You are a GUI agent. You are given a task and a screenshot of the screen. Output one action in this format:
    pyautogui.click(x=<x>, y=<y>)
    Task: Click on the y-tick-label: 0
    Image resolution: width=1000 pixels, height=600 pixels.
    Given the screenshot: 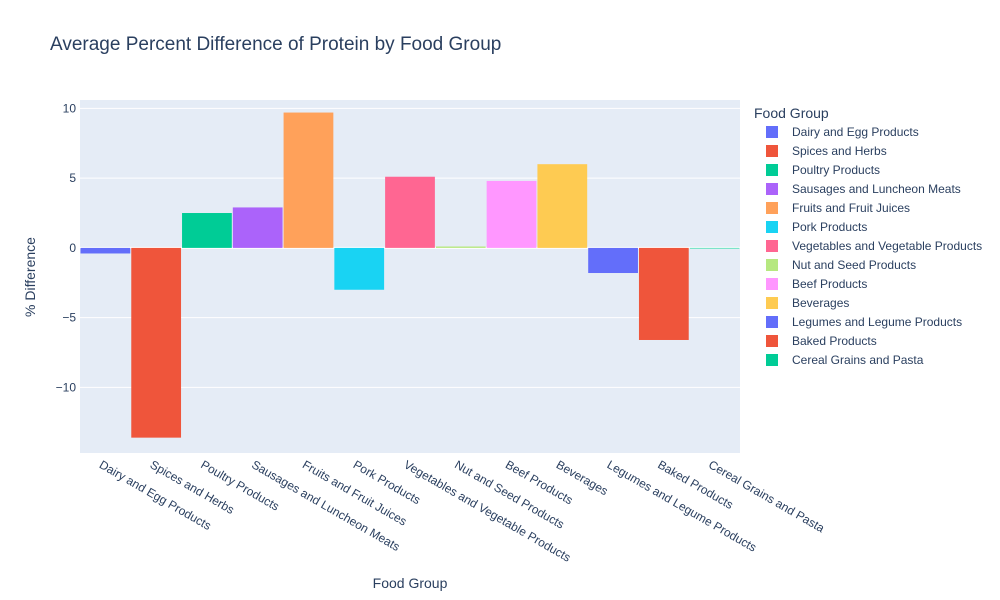 What is the action you would take?
    pyautogui.click(x=72, y=248)
    